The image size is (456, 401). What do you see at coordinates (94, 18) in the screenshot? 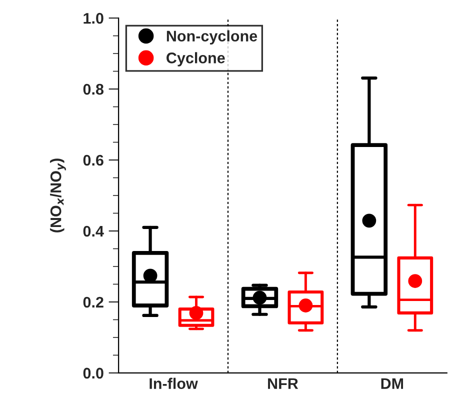
I see `y-tick-label: 1.0` at bounding box center [94, 18].